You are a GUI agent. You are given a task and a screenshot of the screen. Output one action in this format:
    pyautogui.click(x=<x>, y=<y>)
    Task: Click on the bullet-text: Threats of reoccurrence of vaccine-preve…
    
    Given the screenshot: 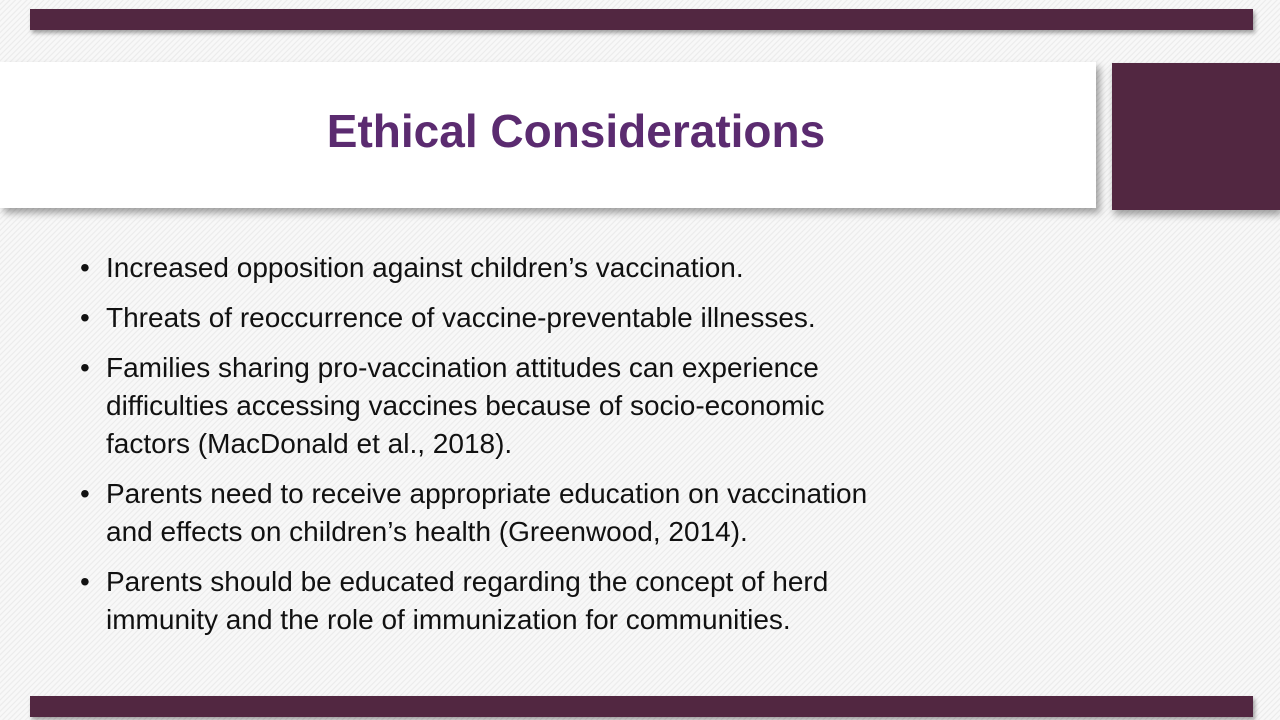 What is the action you would take?
    pyautogui.click(x=461, y=317)
    